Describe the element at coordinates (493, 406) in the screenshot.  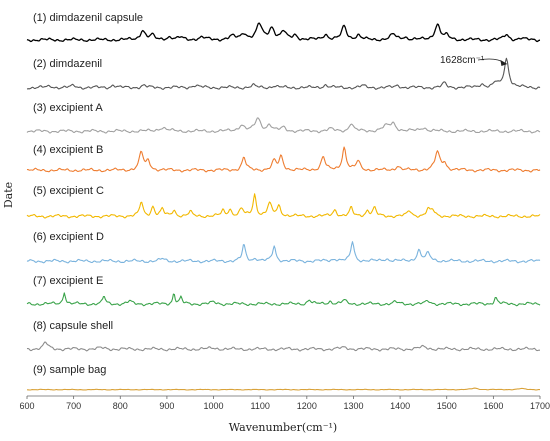
I see `x-tick-label: 1600` at that location.